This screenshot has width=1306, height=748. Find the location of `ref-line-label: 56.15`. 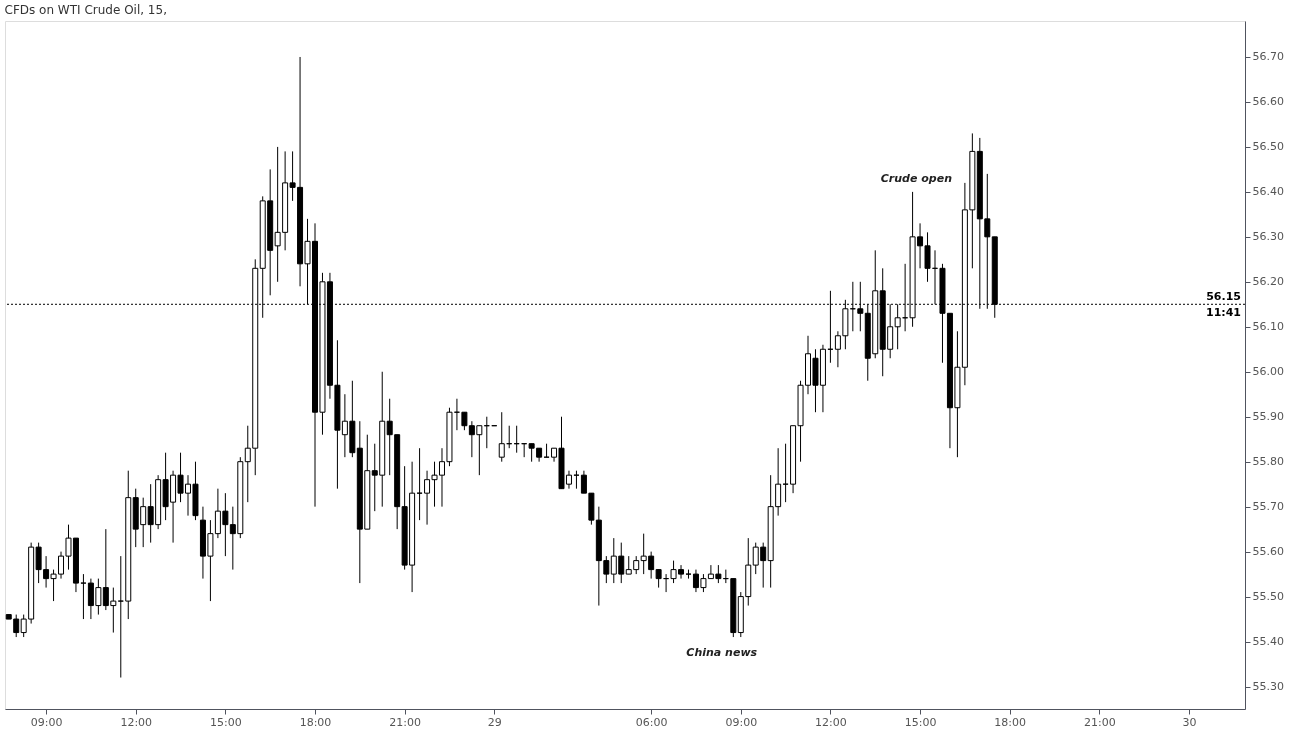

ref-line-label: 56.15 is located at coordinates (1223, 297).